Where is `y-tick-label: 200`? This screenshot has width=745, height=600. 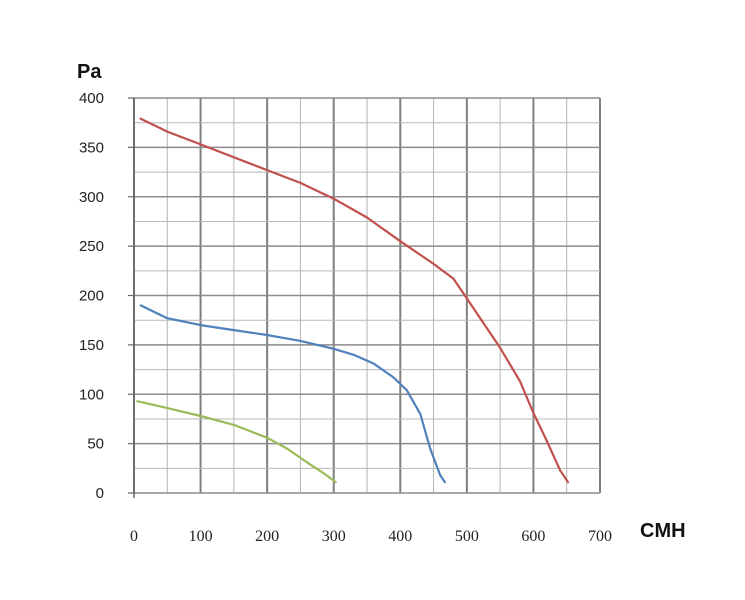 y-tick-label: 200 is located at coordinates (91, 296).